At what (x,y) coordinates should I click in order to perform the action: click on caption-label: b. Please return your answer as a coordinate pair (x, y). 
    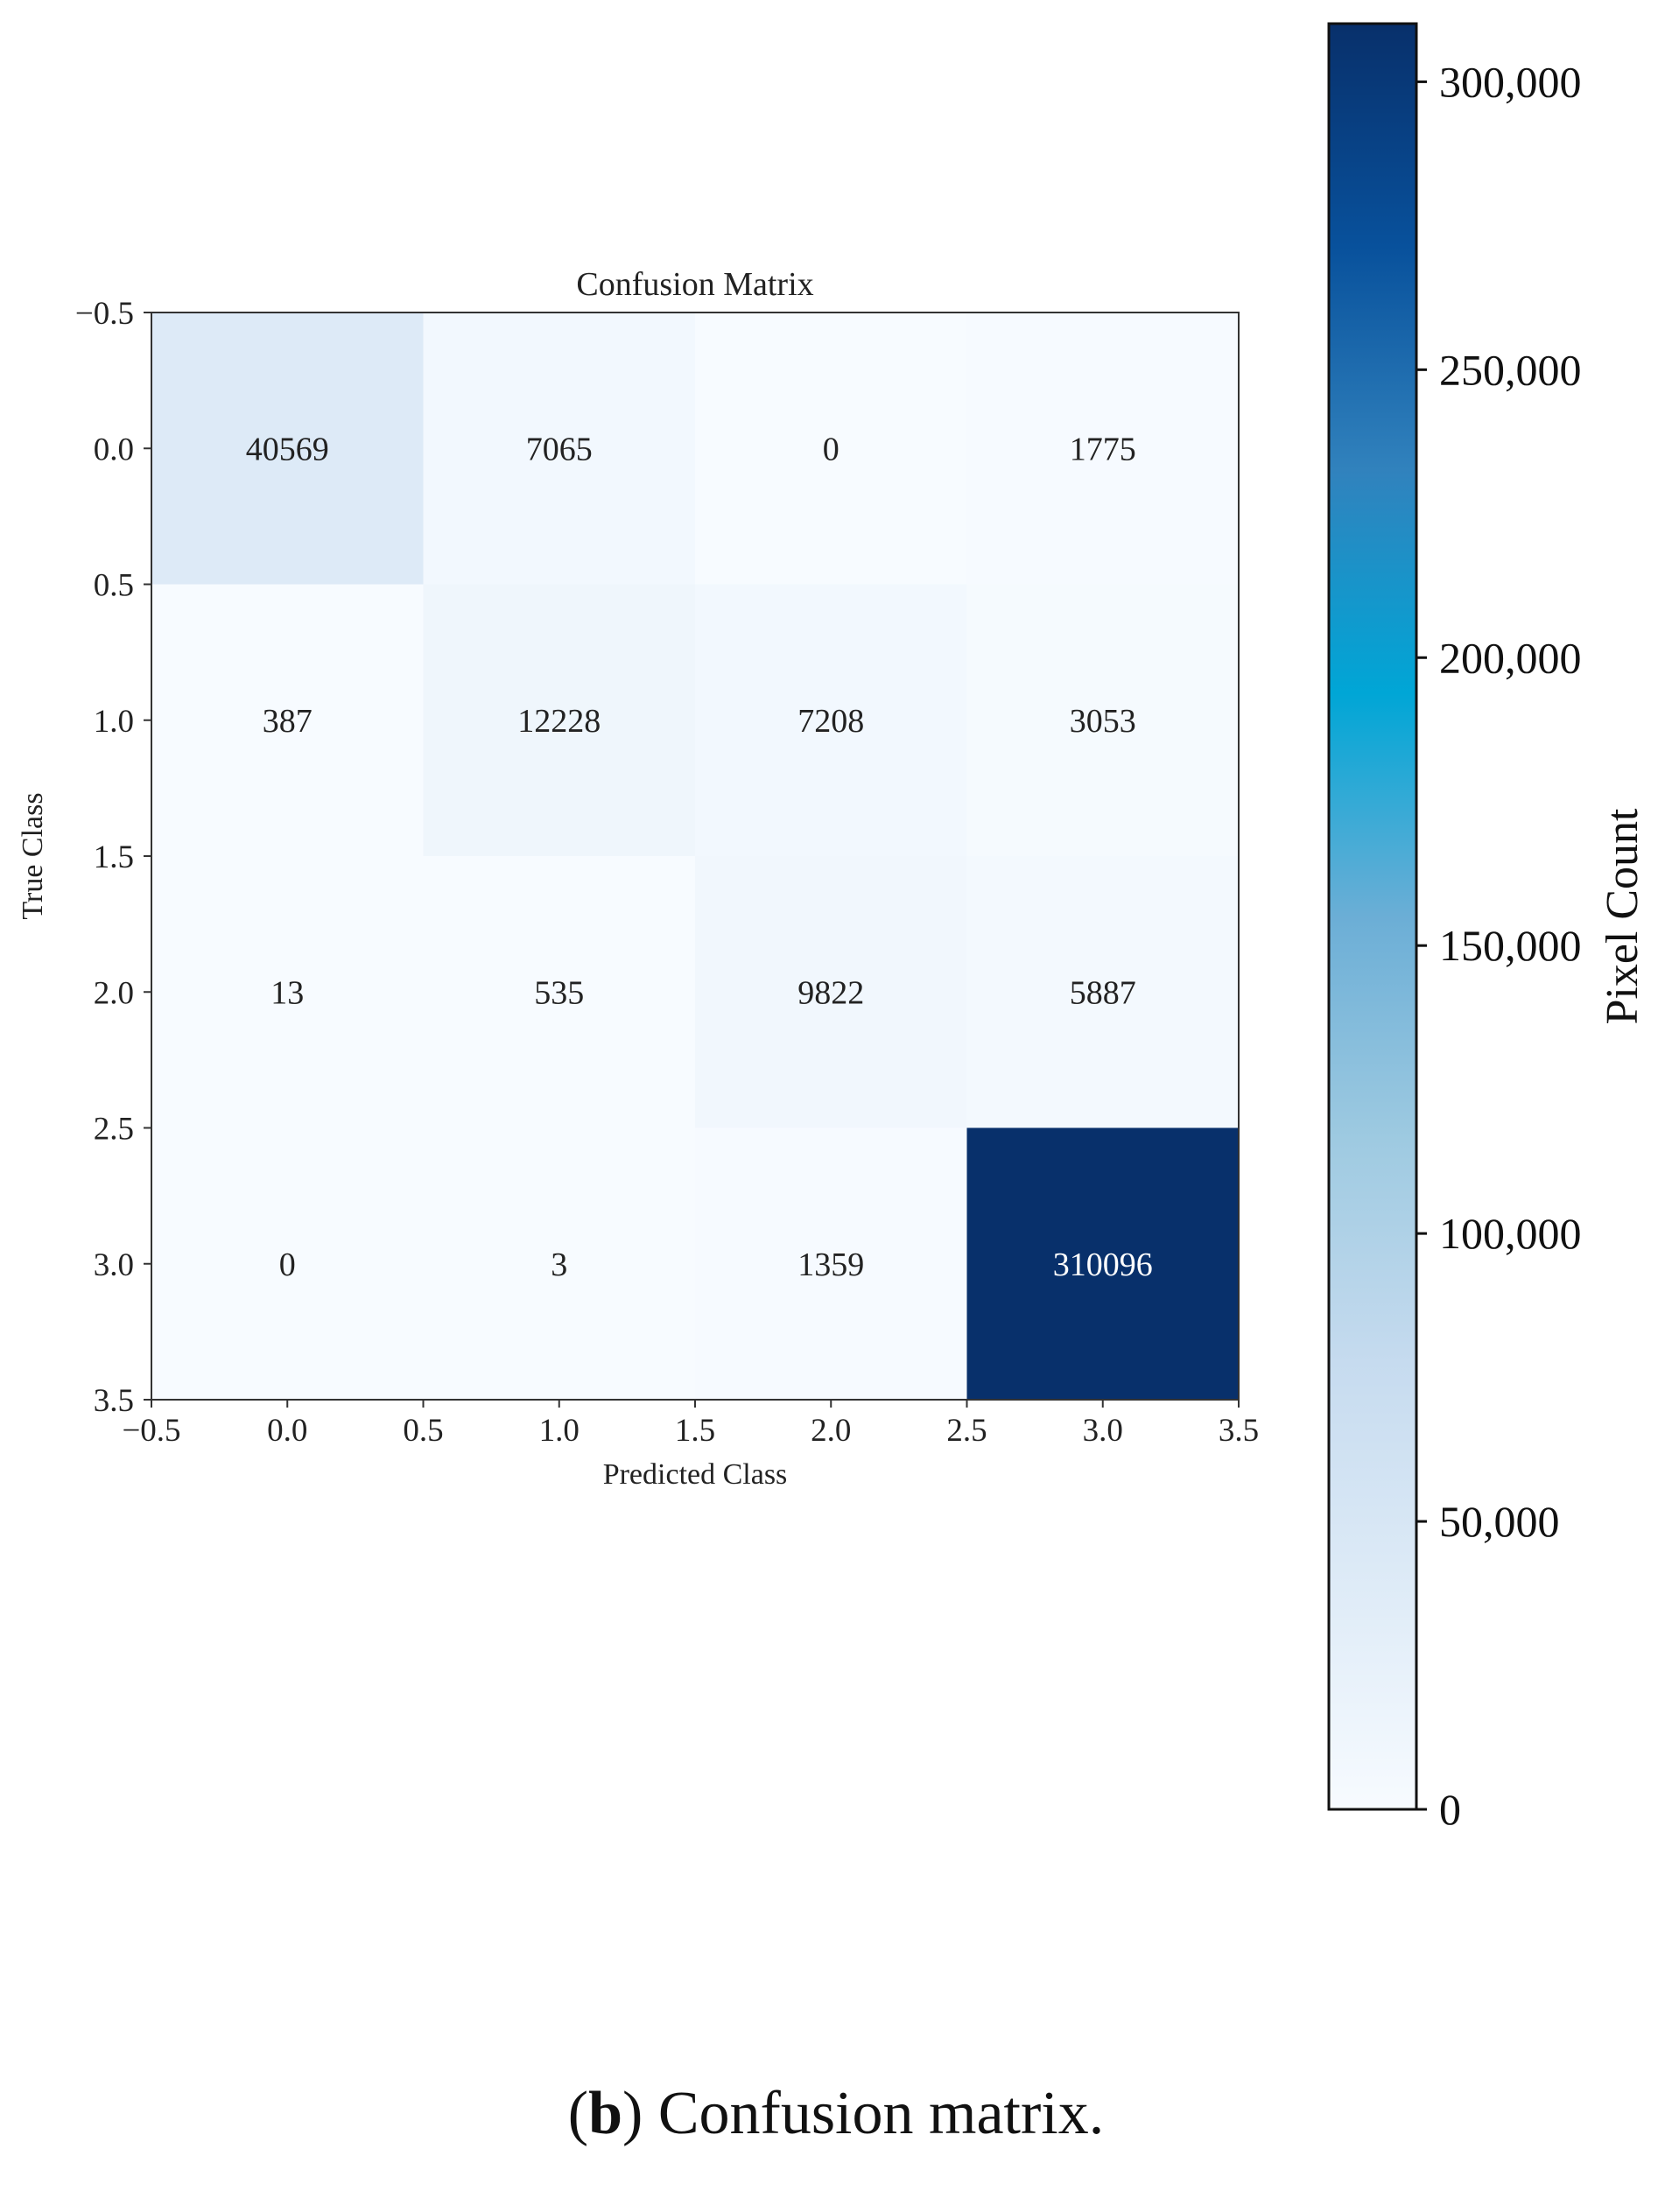
    Looking at the image, I should click on (605, 2113).